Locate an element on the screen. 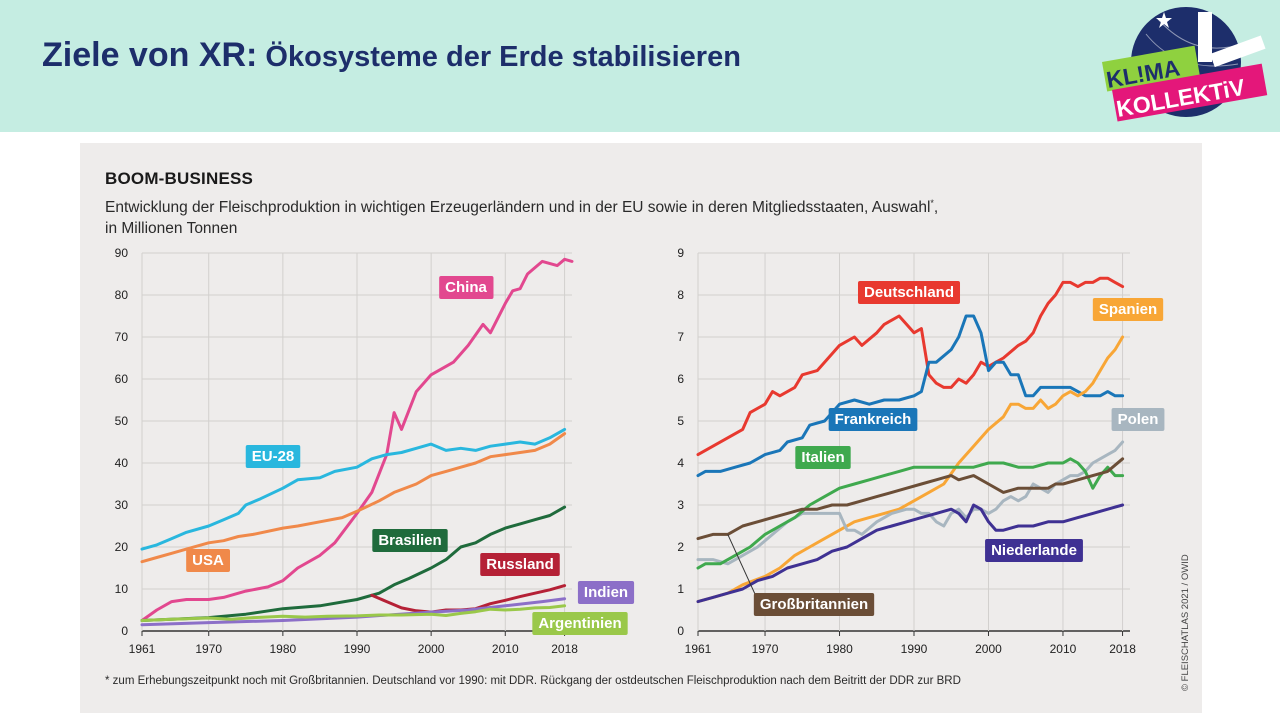  chart1-label-bg-indien is located at coordinates (606, 592).